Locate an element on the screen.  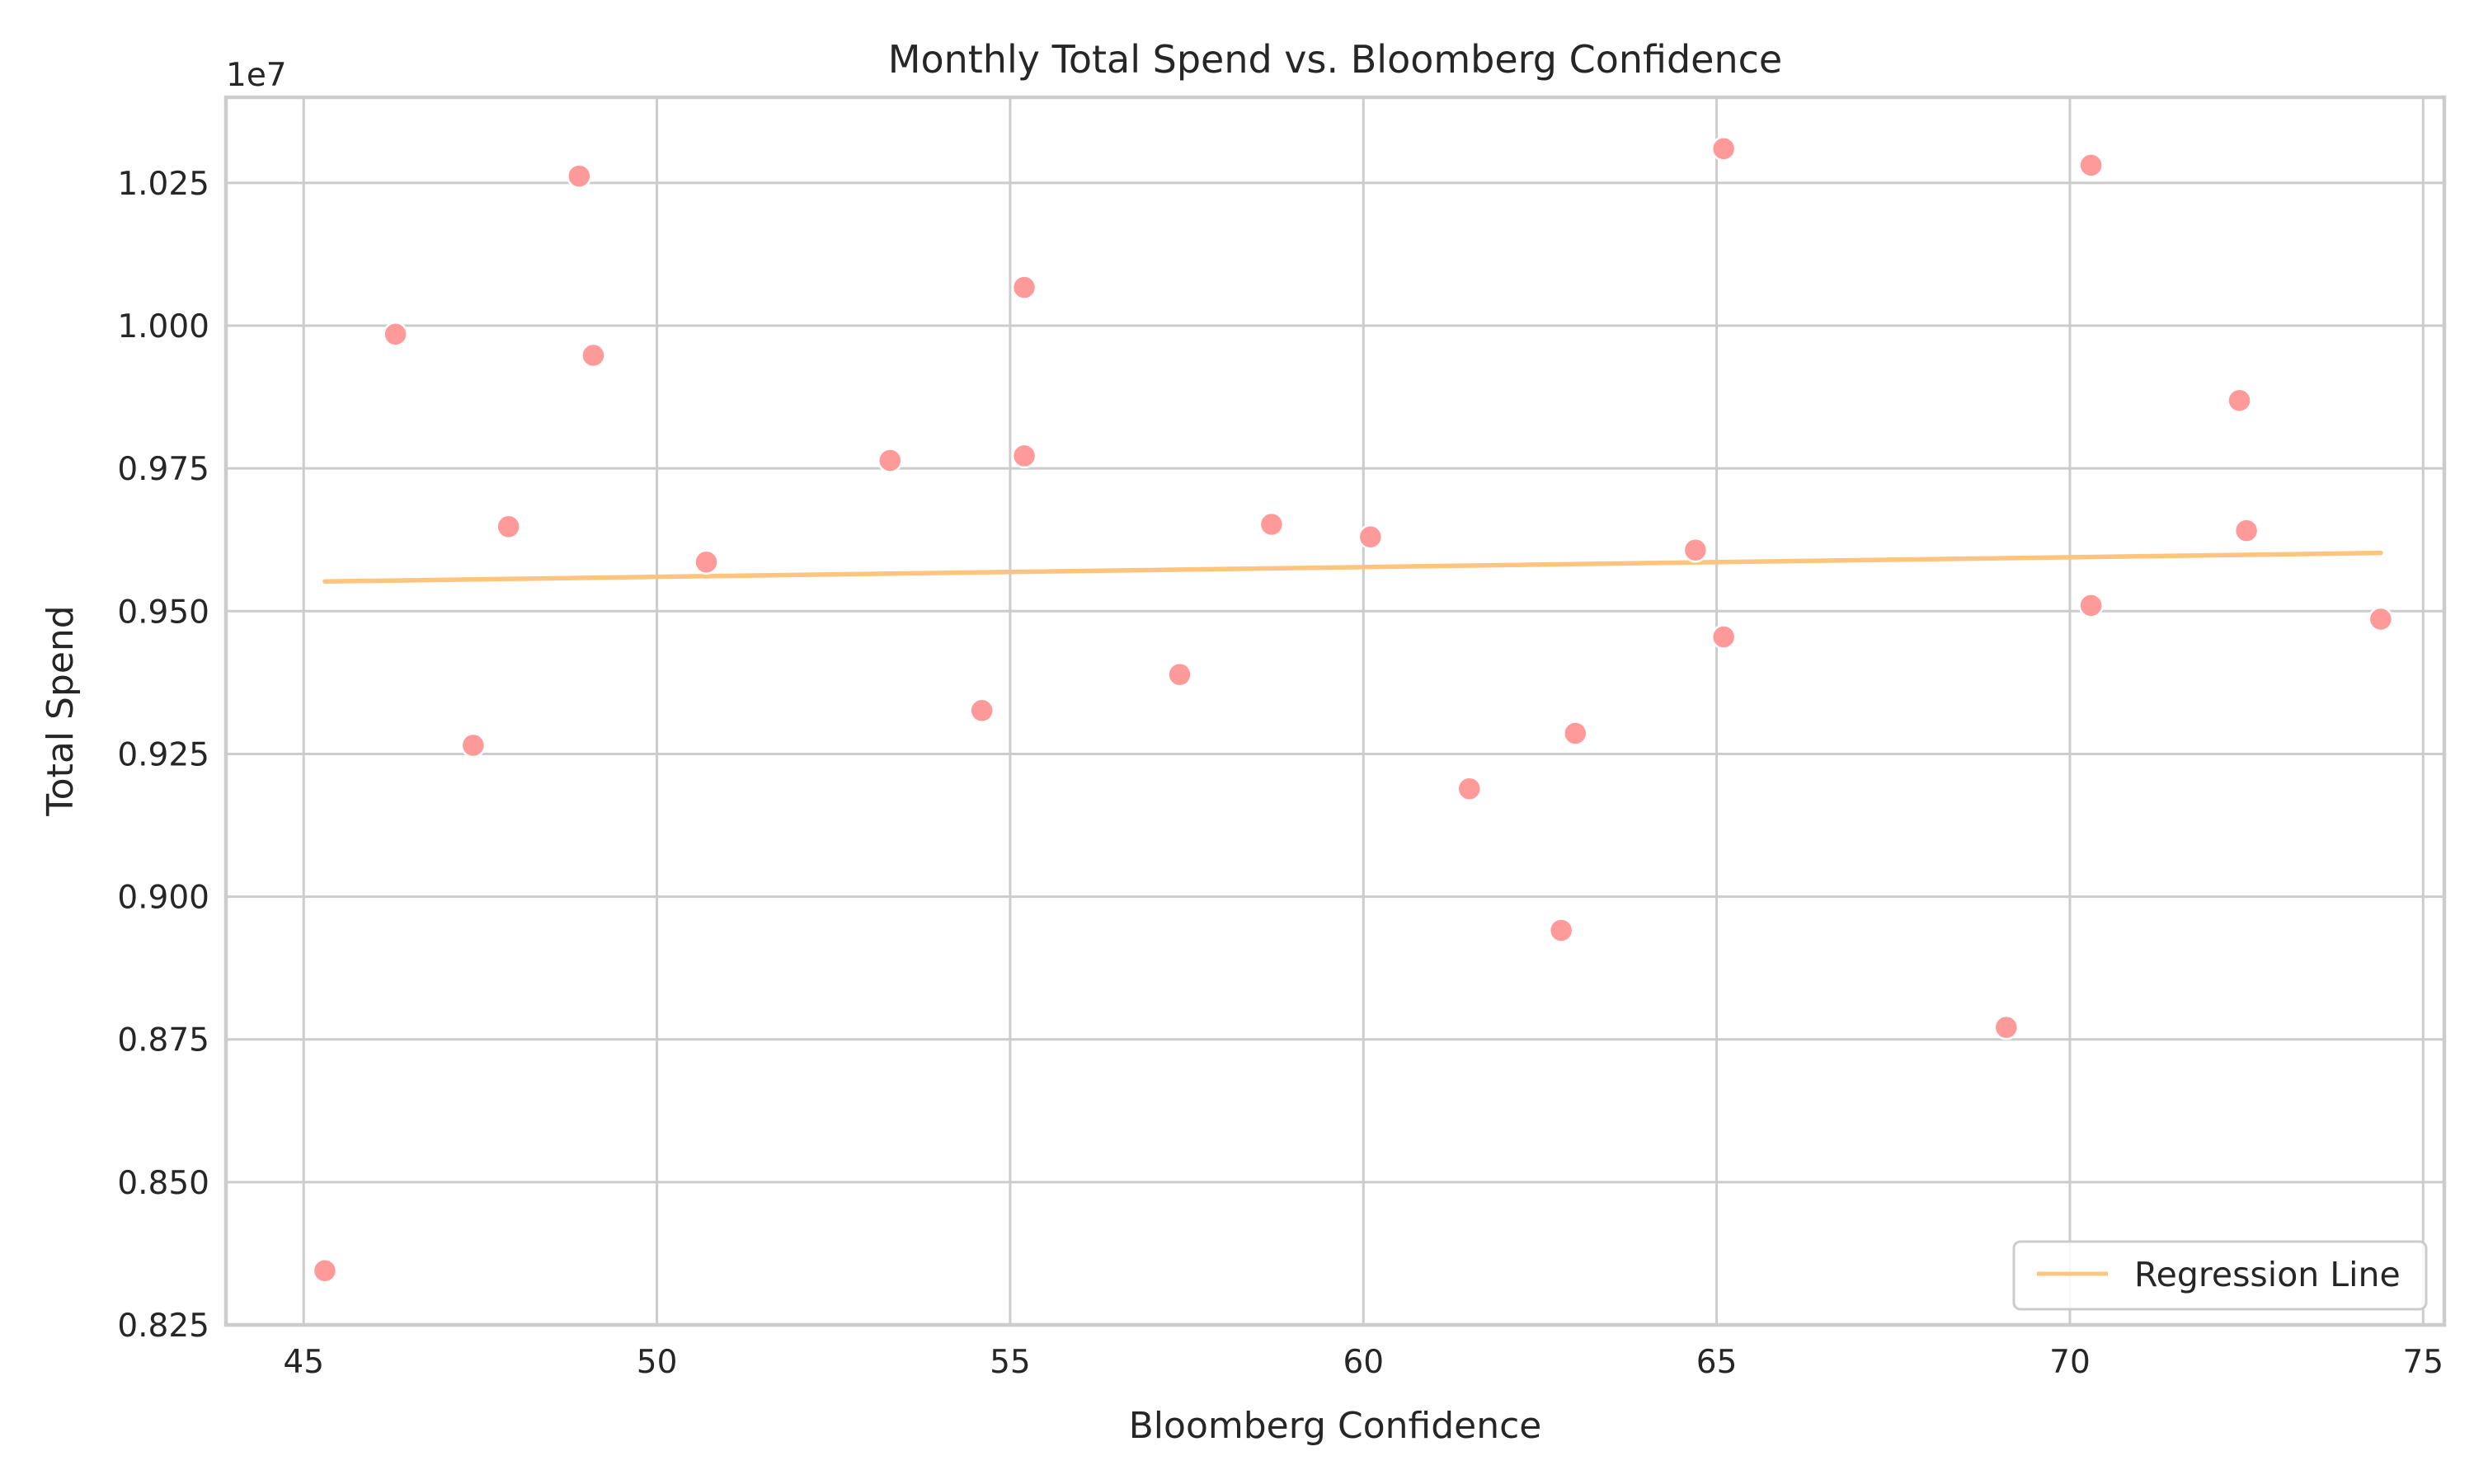
y-tick-label: 1.025 is located at coordinates (163, 184).